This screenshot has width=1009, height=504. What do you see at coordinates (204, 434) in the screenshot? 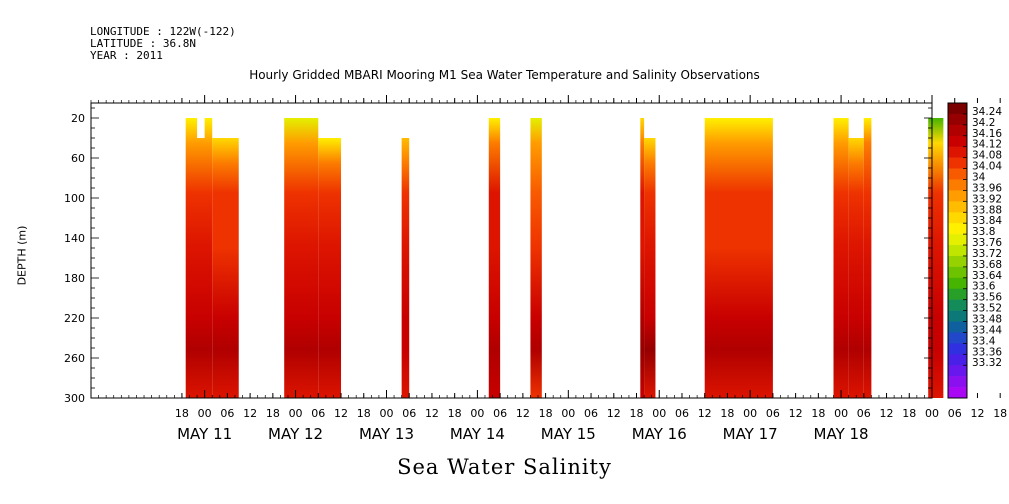
I see `x-day-label: MAY 11` at bounding box center [204, 434].